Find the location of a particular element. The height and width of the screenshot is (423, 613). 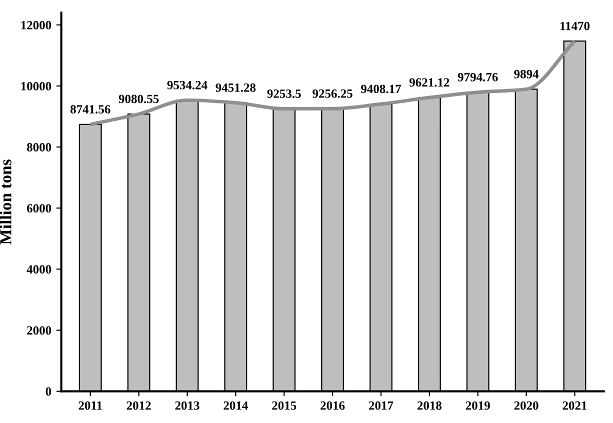

data-label: 9253.5 is located at coordinates (284, 93).